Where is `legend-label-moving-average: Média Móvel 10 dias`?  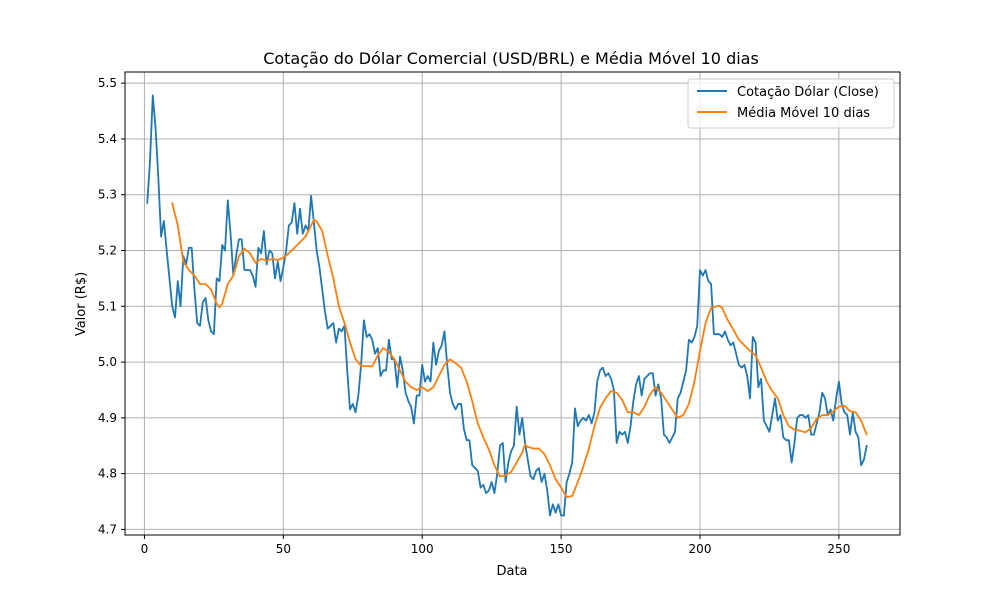
legend-label-moving-average: Média Móvel 10 dias is located at coordinates (803, 113).